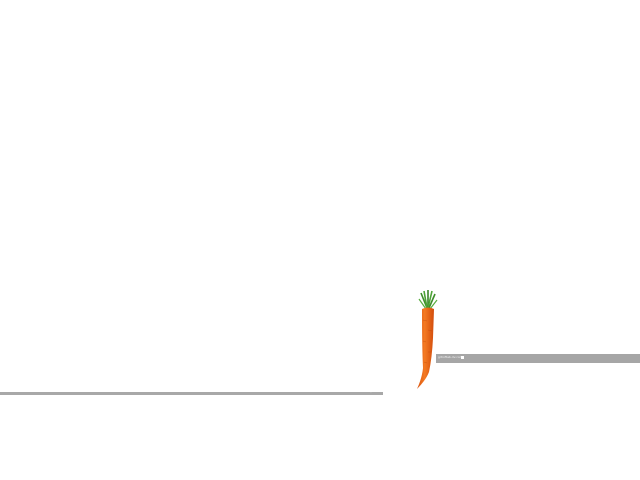 This screenshot has width=640, height=480. What do you see at coordinates (428, 300) in the screenshot?
I see `carrot-leaves` at bounding box center [428, 300].